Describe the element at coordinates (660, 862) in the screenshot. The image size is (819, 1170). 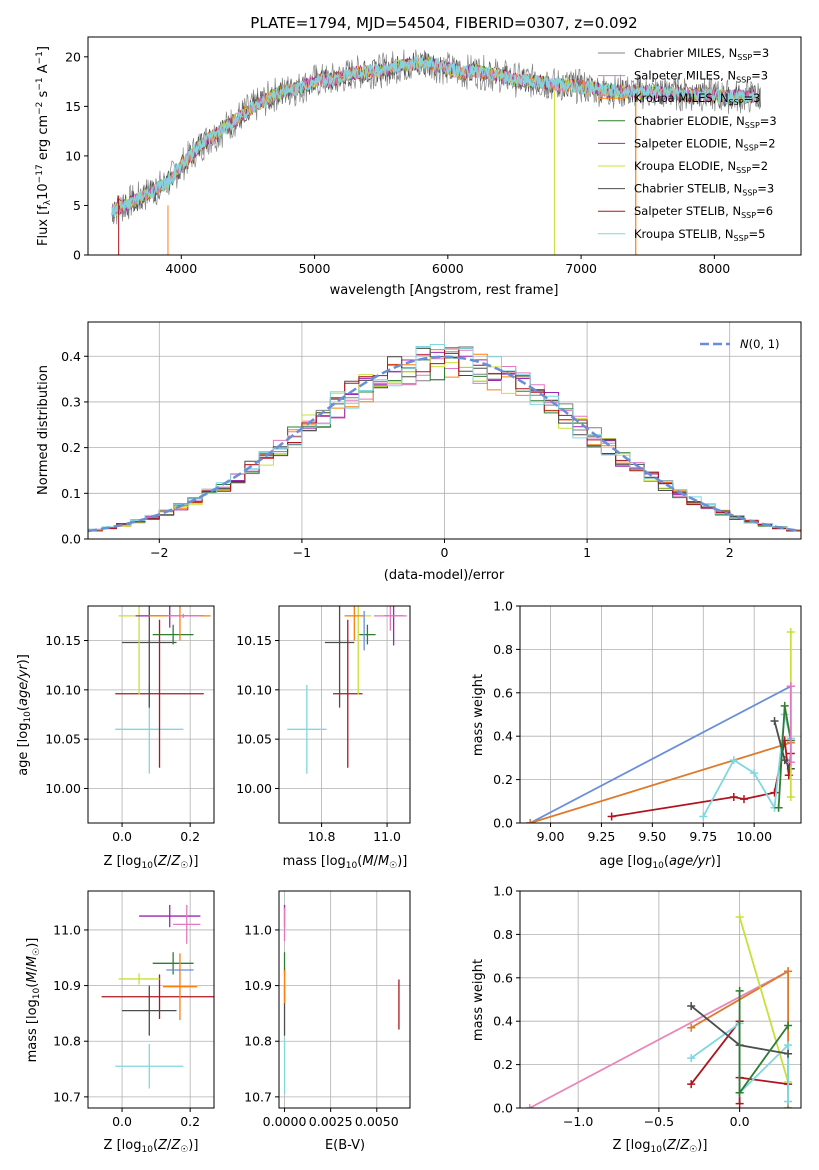
I see `x-axis-label: age [log10(age/yr)]` at that location.